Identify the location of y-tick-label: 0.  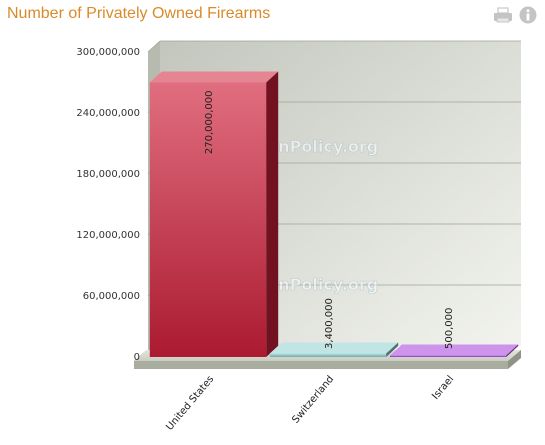
(137, 357).